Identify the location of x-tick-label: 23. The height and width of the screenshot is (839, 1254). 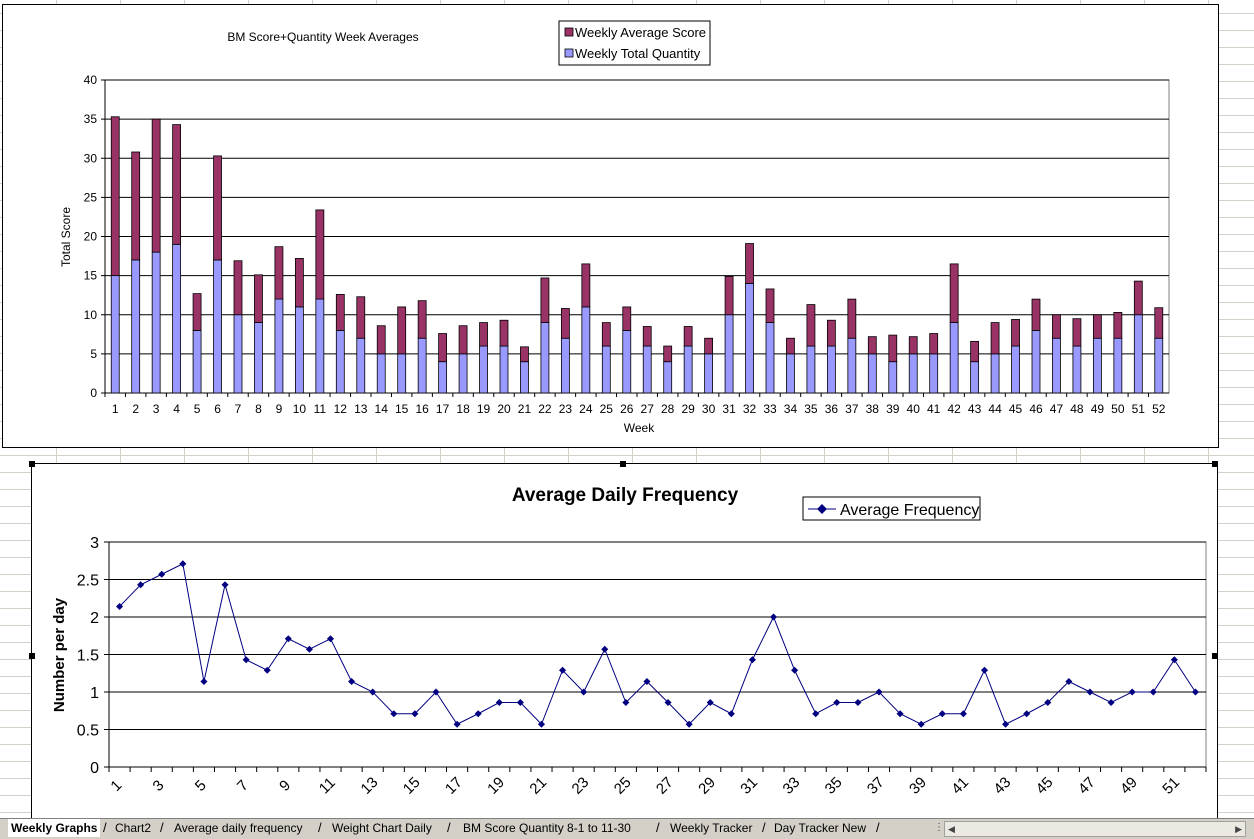
(581, 786).